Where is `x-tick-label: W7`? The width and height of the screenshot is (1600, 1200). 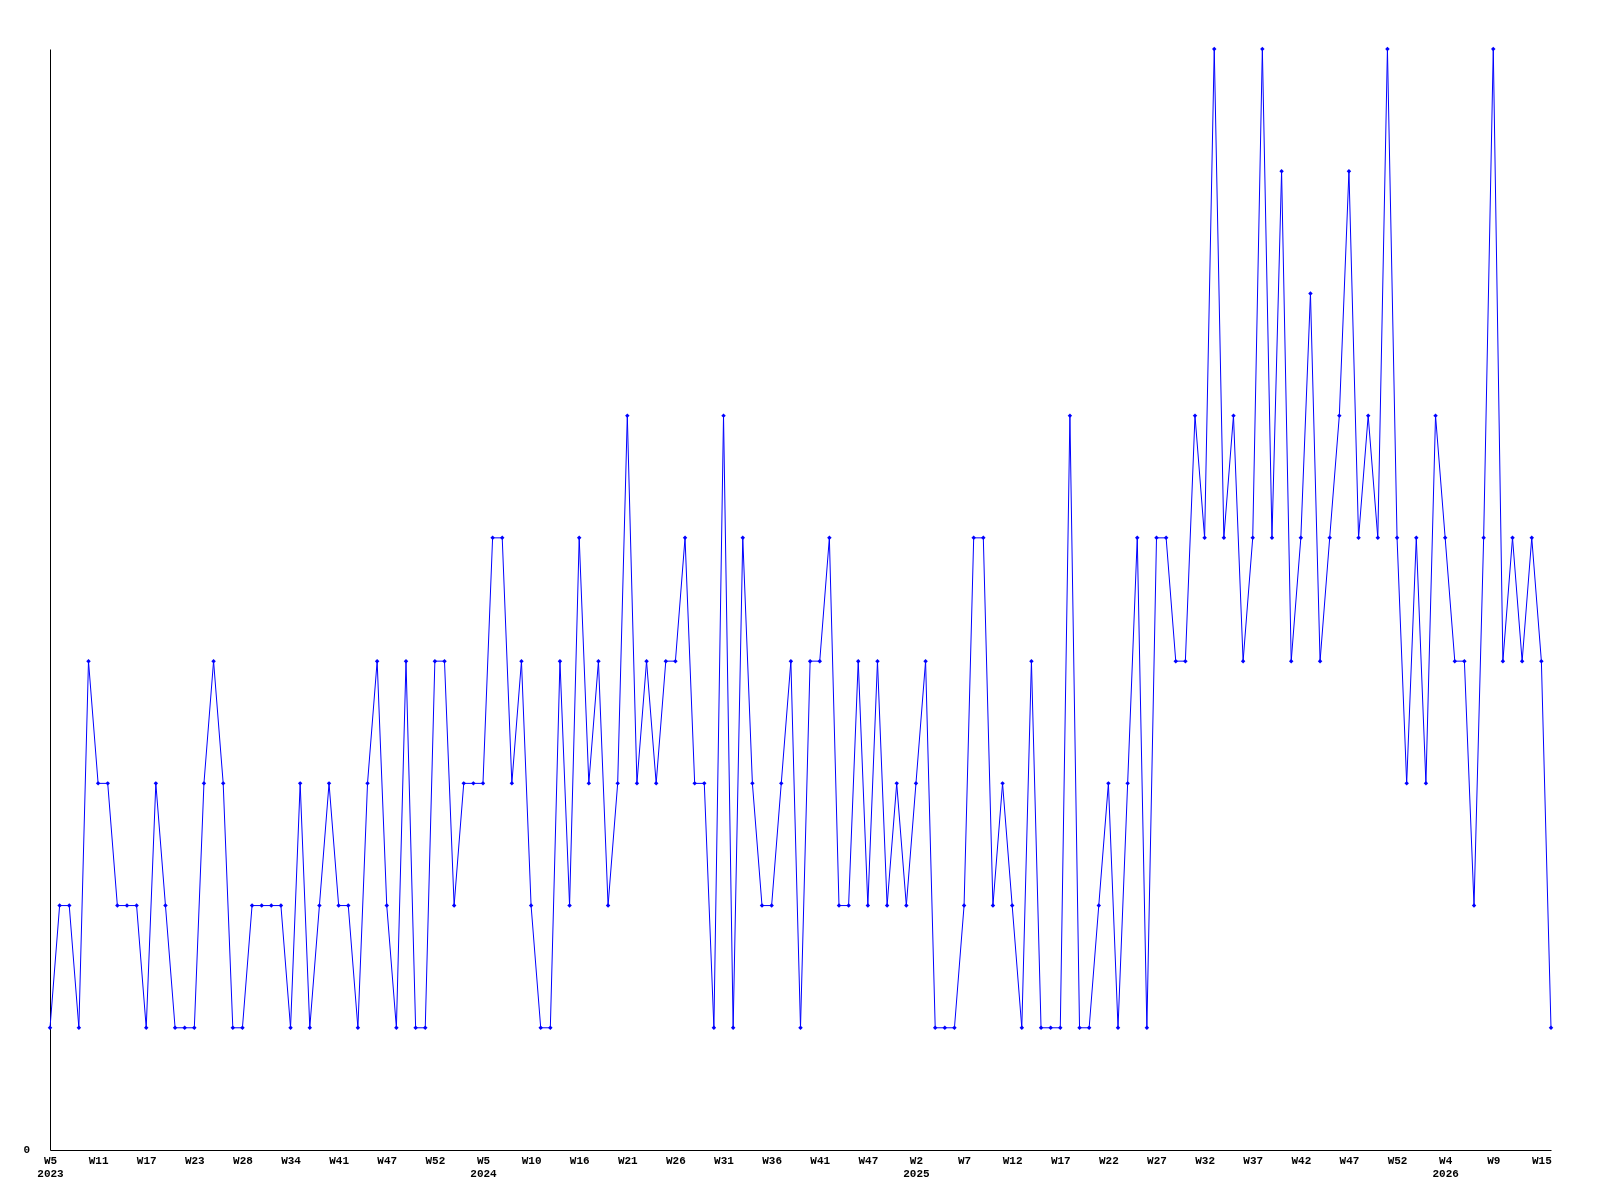 x-tick-label: W7 is located at coordinates (964, 1160).